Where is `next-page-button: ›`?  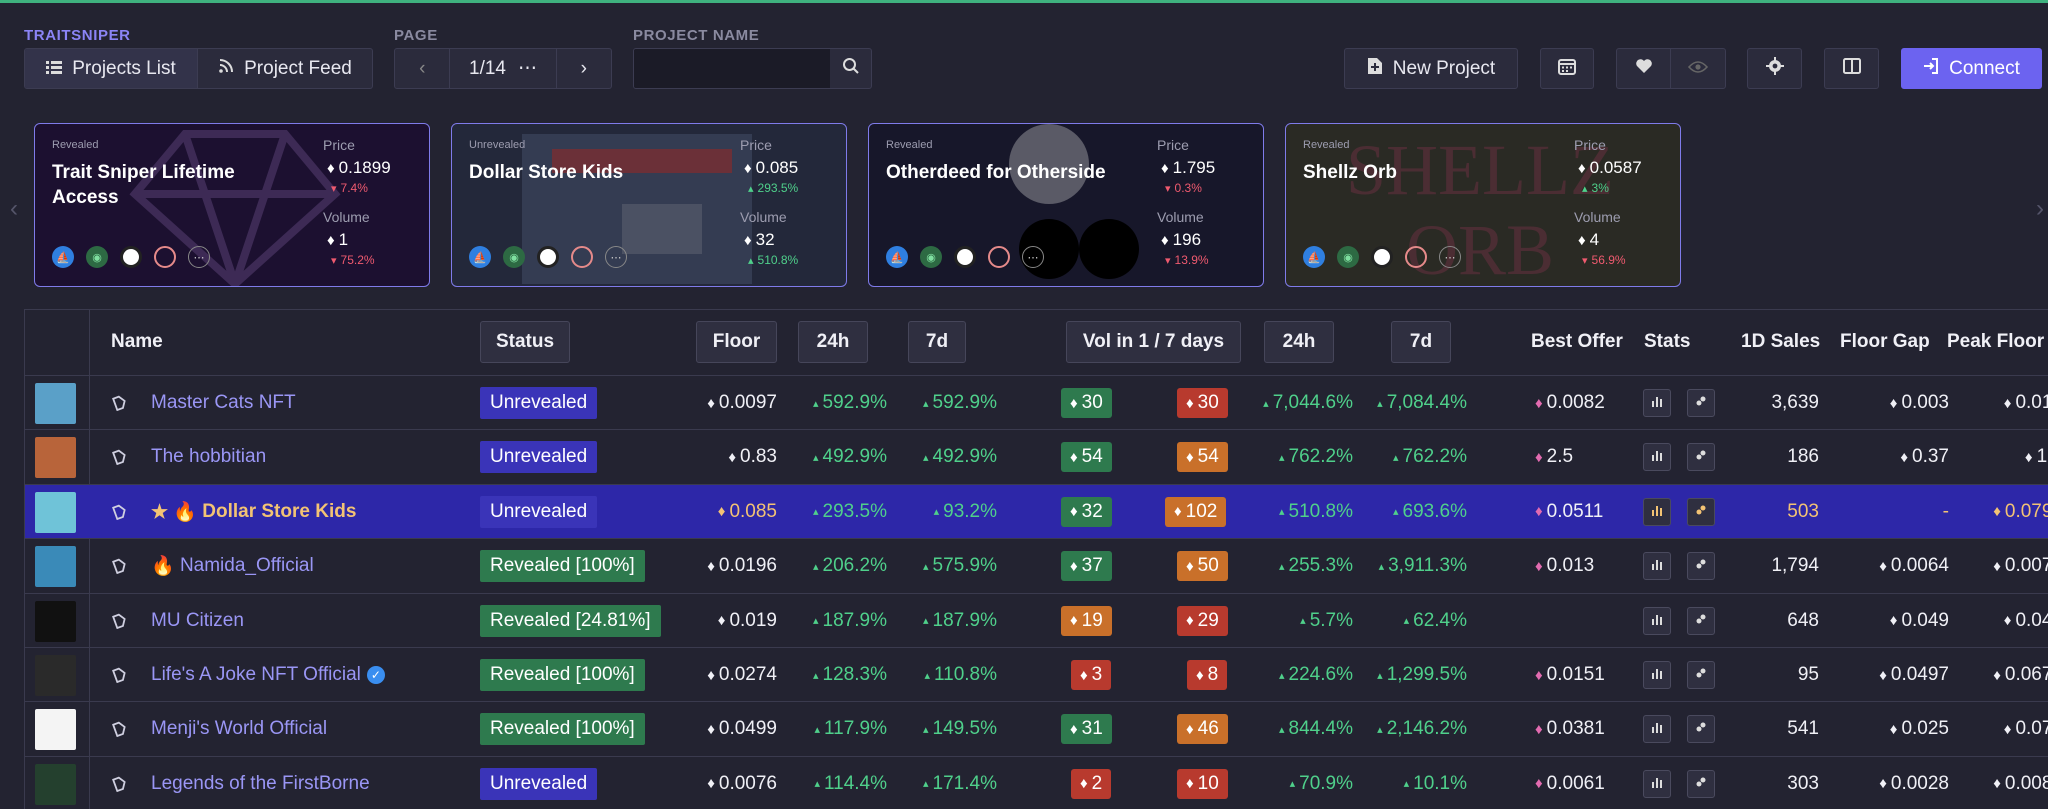 next-page-button: › is located at coordinates (584, 68).